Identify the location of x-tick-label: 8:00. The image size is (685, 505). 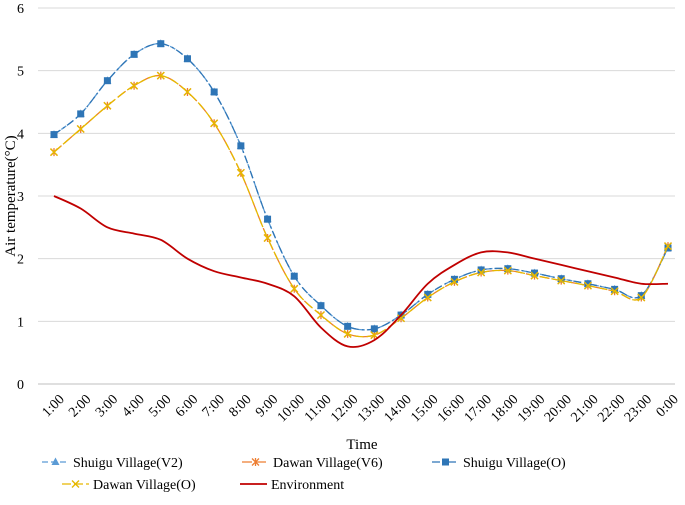
(240, 406).